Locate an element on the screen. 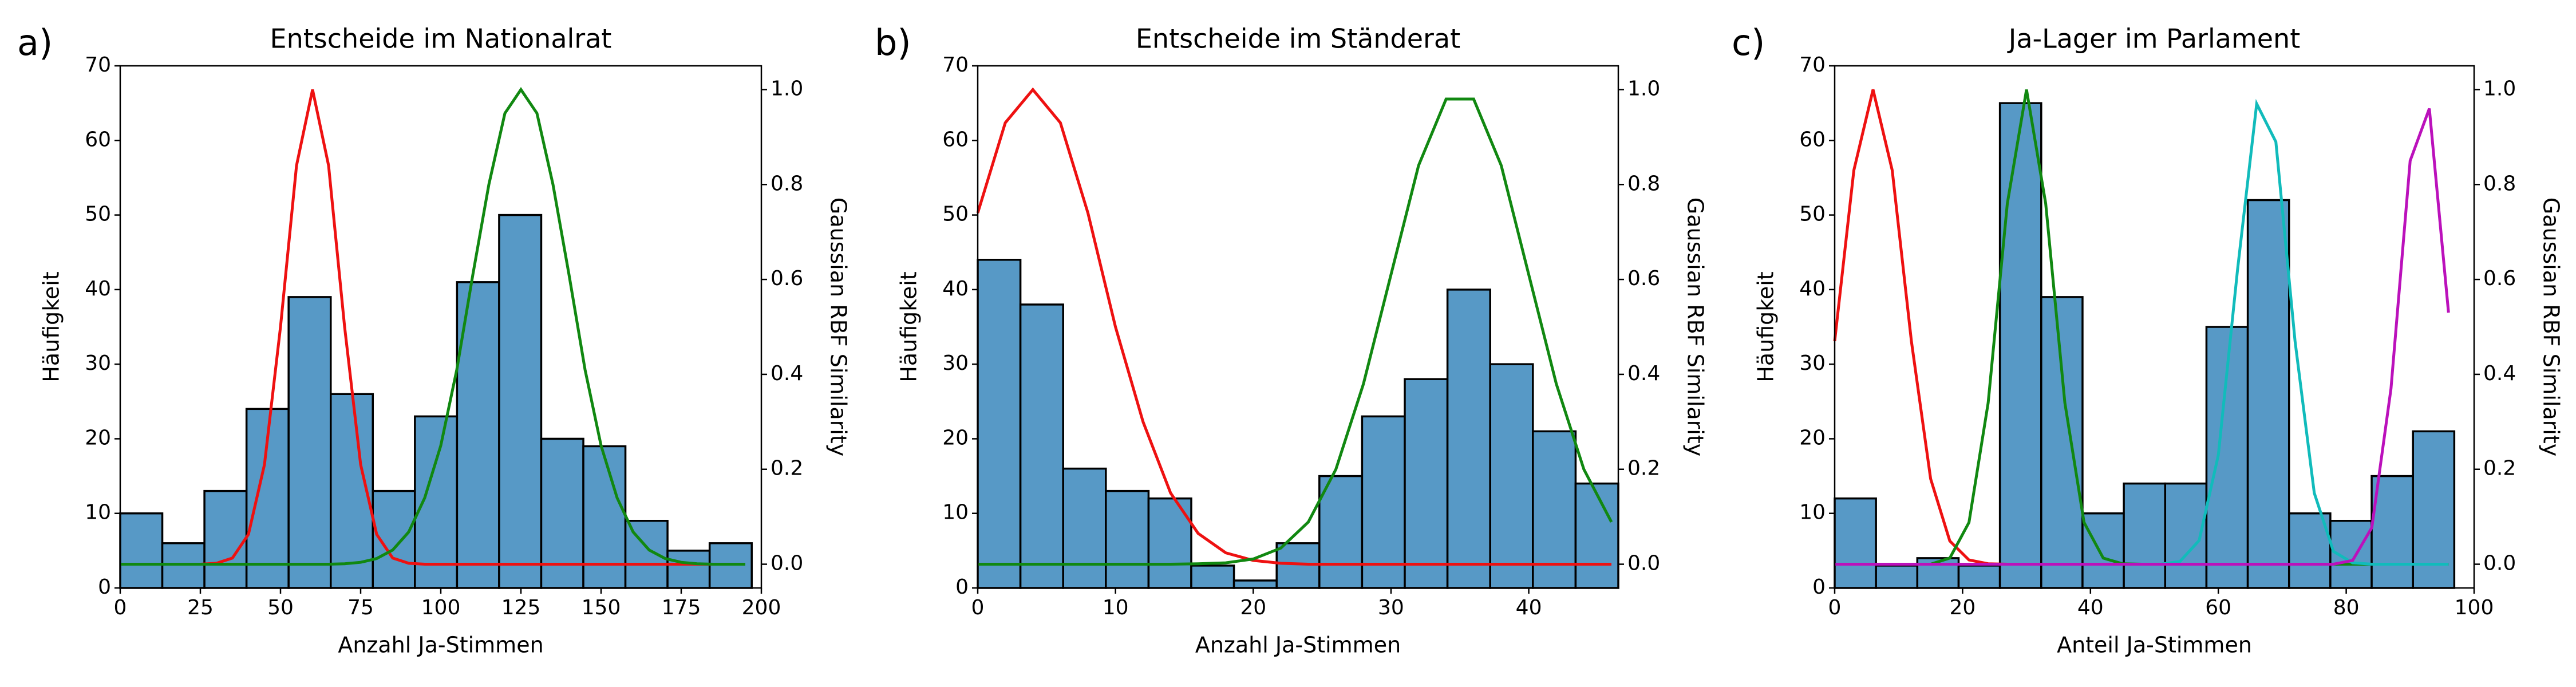 This screenshot has width=2576, height=687. x-tick-label: 100 is located at coordinates (2474, 607).